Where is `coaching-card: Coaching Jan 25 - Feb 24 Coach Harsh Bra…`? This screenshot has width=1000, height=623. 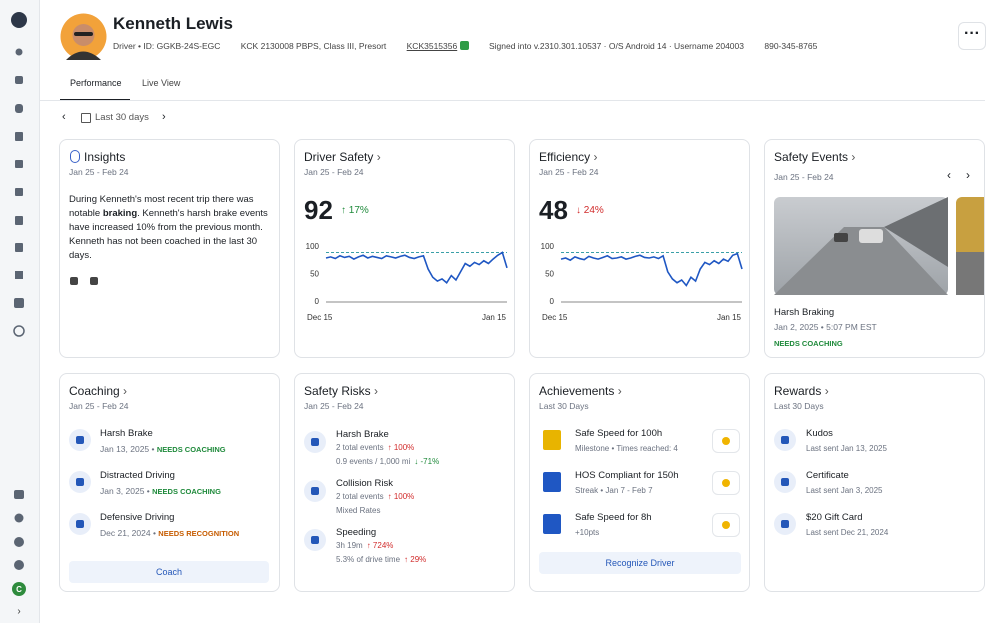 coaching-card: Coaching Jan 25 - Feb 24 Coach Harsh Bra… is located at coordinates (169, 482).